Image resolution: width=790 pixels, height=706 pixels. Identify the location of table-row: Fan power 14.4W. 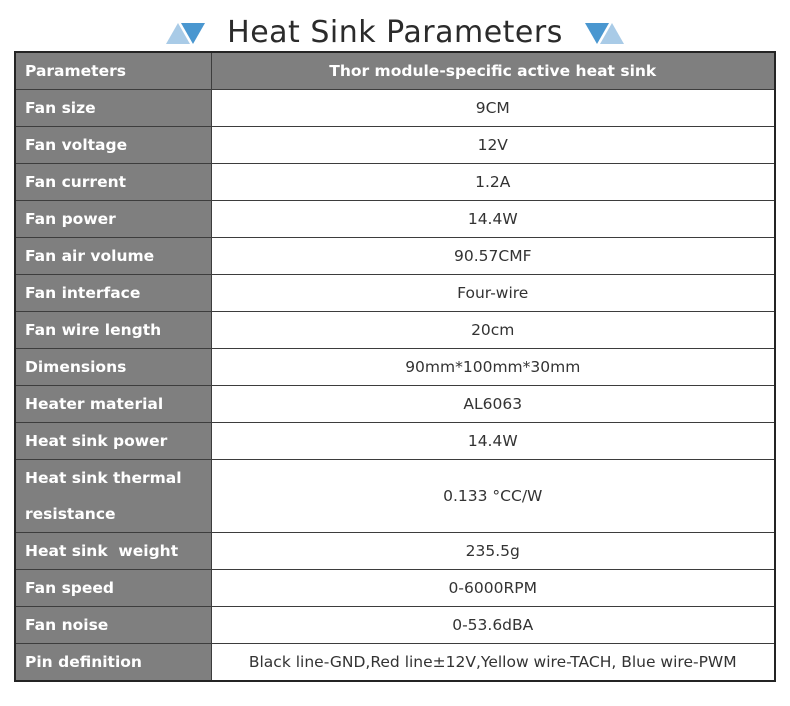
(395, 219).